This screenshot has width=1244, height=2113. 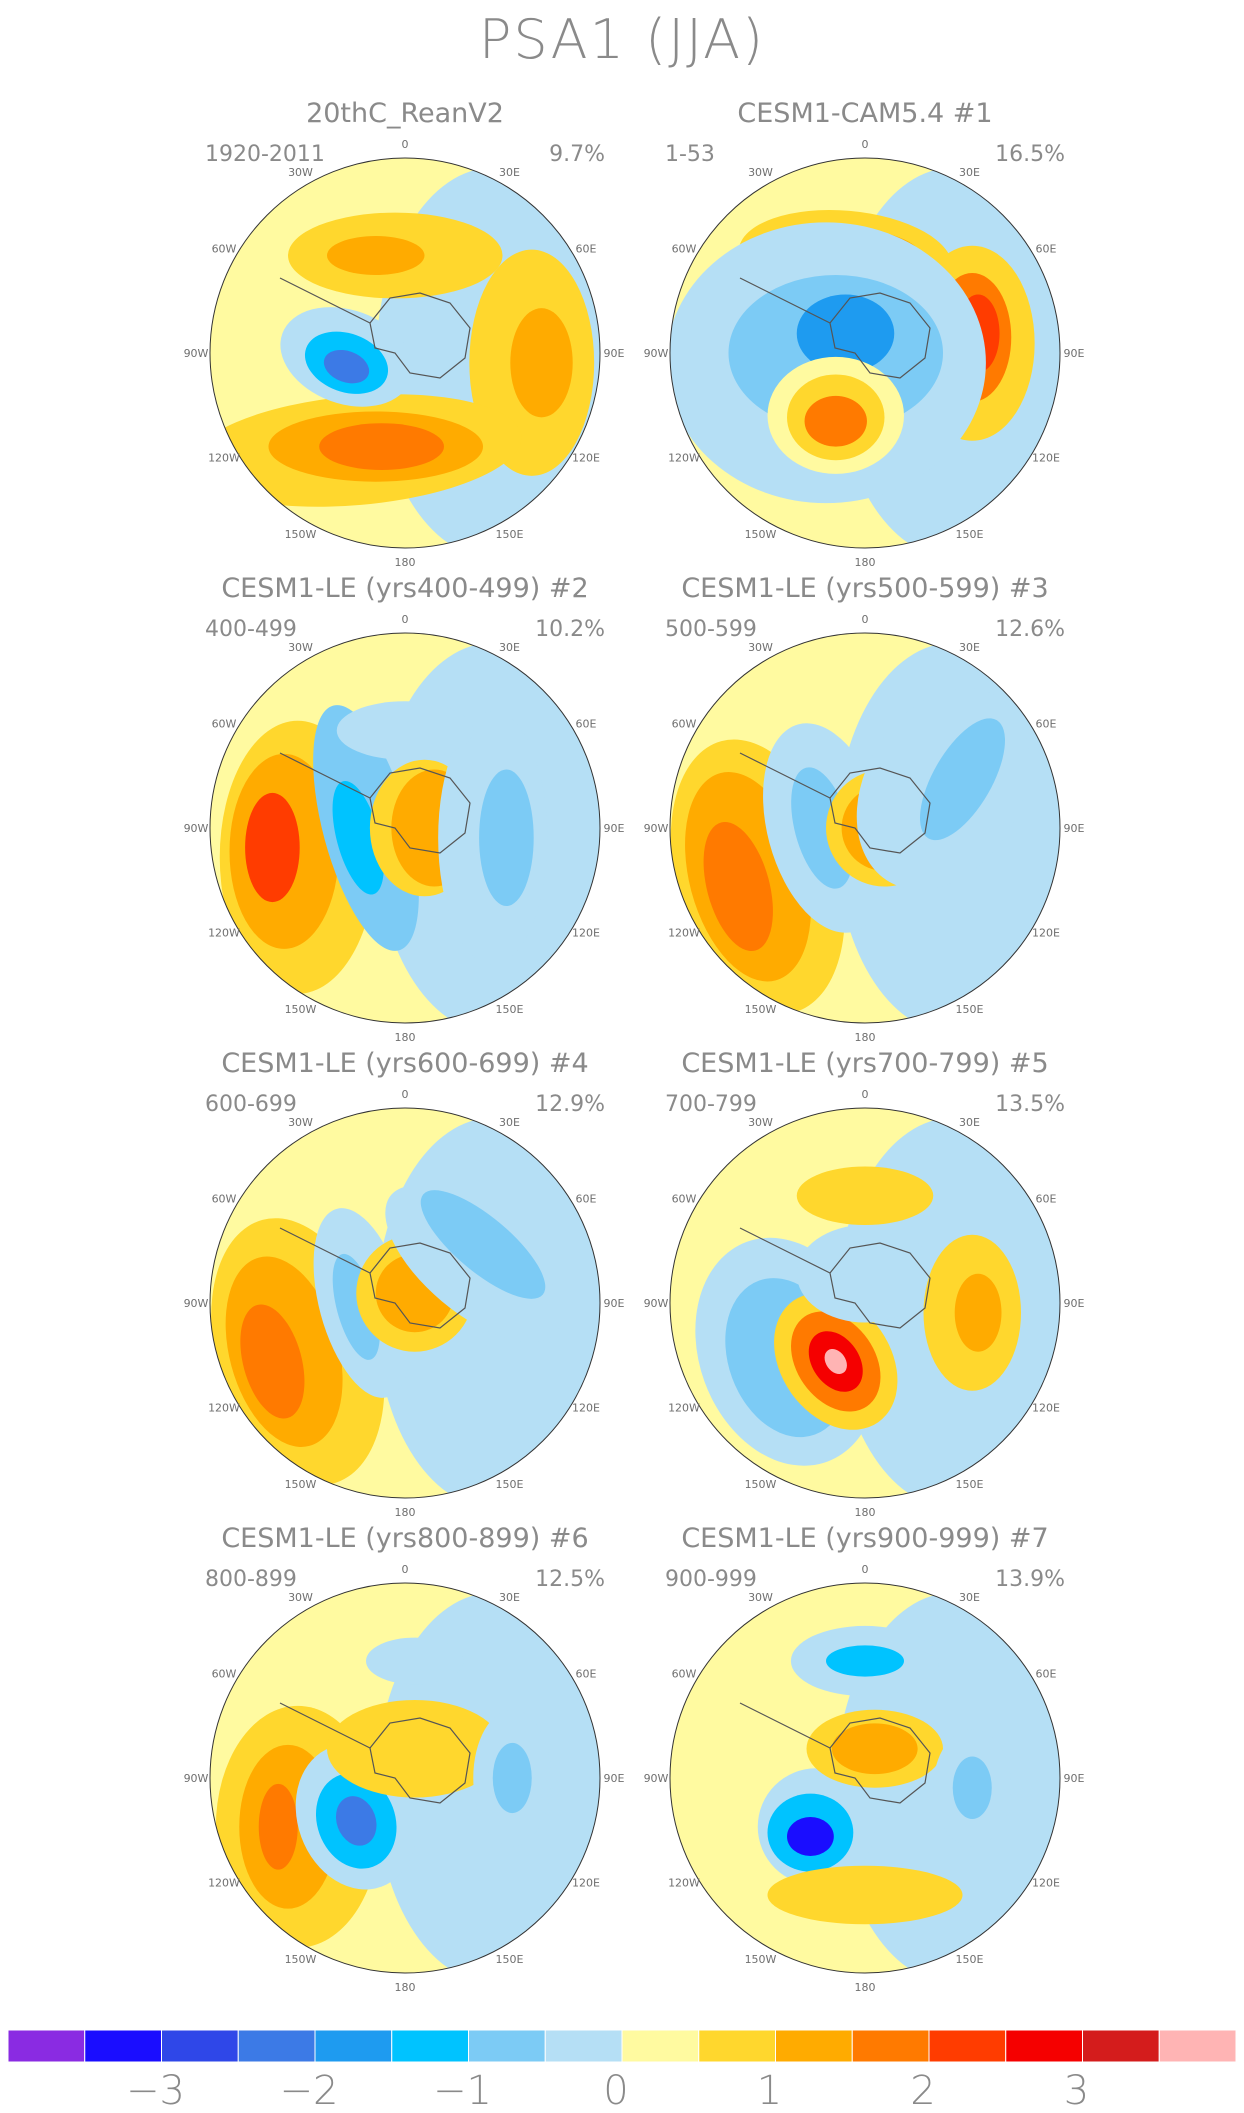 What do you see at coordinates (865, 1063) in the screenshot?
I see `panel-title: CESM1-LE (yrs700-799) #5` at bounding box center [865, 1063].